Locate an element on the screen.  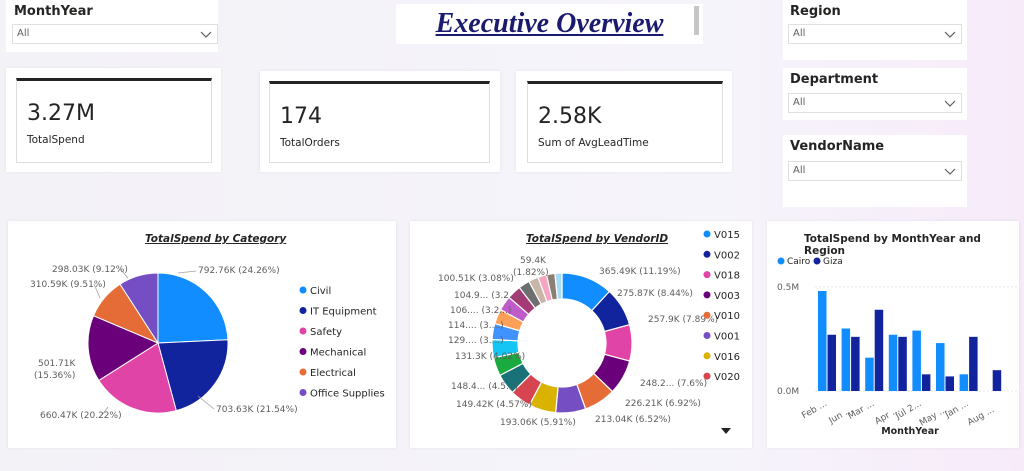
kpi-card-avgleadtime: 2.58K Sum of AvgLeadTime is located at coordinates (624, 121).